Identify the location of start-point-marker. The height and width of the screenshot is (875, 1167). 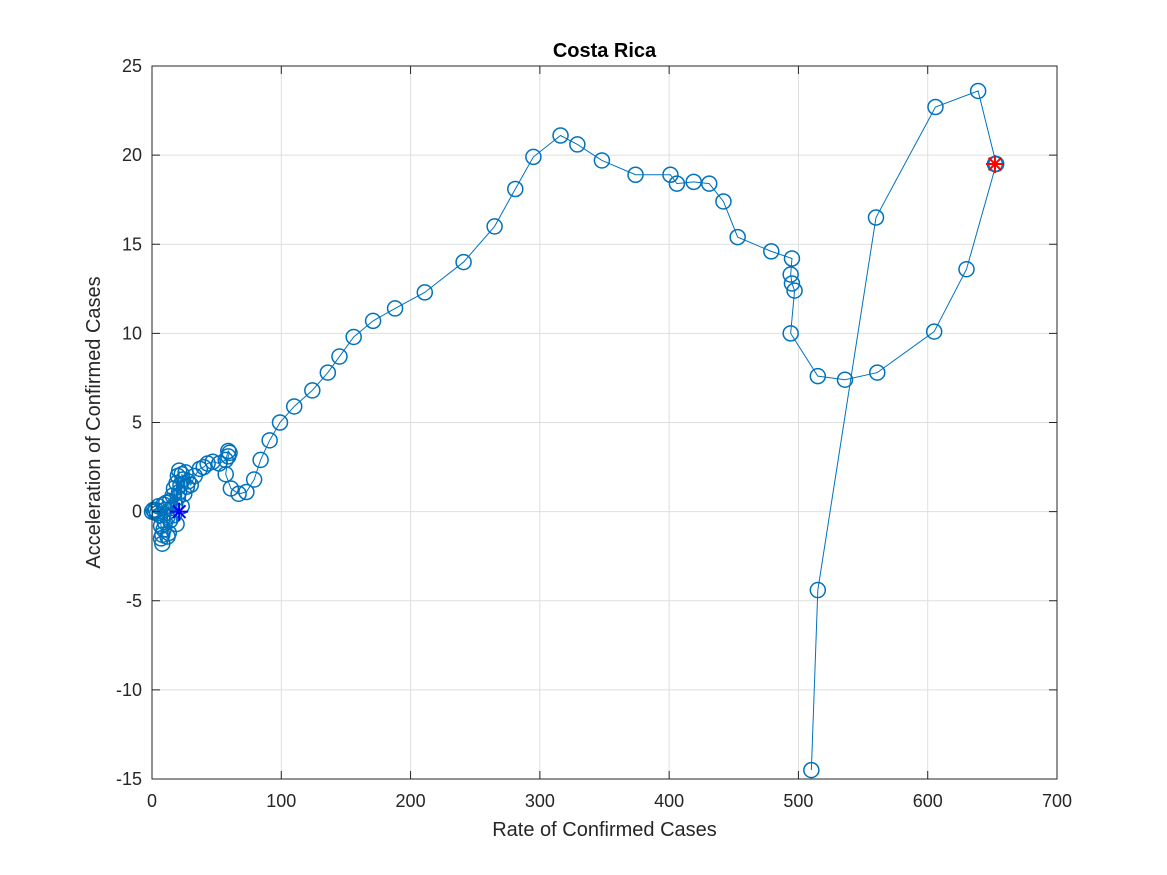
(179, 511).